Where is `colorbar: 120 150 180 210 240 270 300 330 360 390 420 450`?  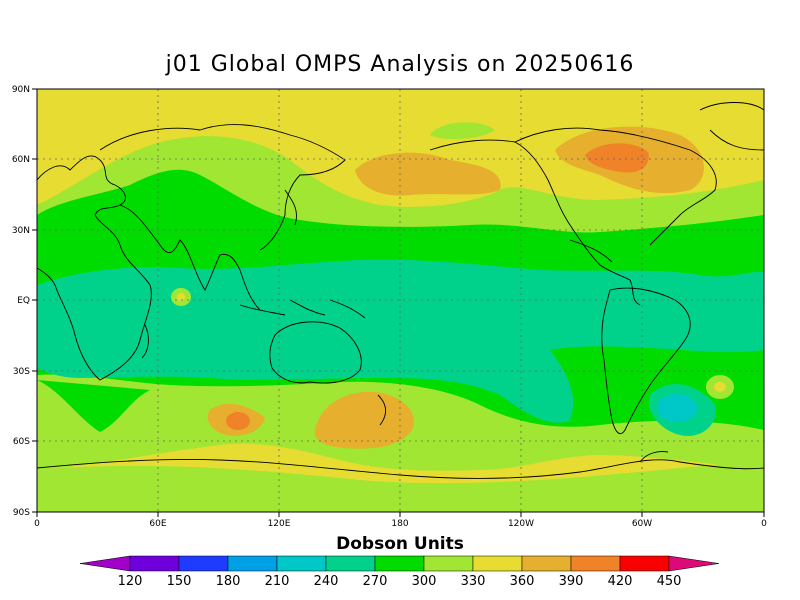
colorbar: 120 150 180 210 240 270 300 330 360 390 420 450 is located at coordinates (399, 572).